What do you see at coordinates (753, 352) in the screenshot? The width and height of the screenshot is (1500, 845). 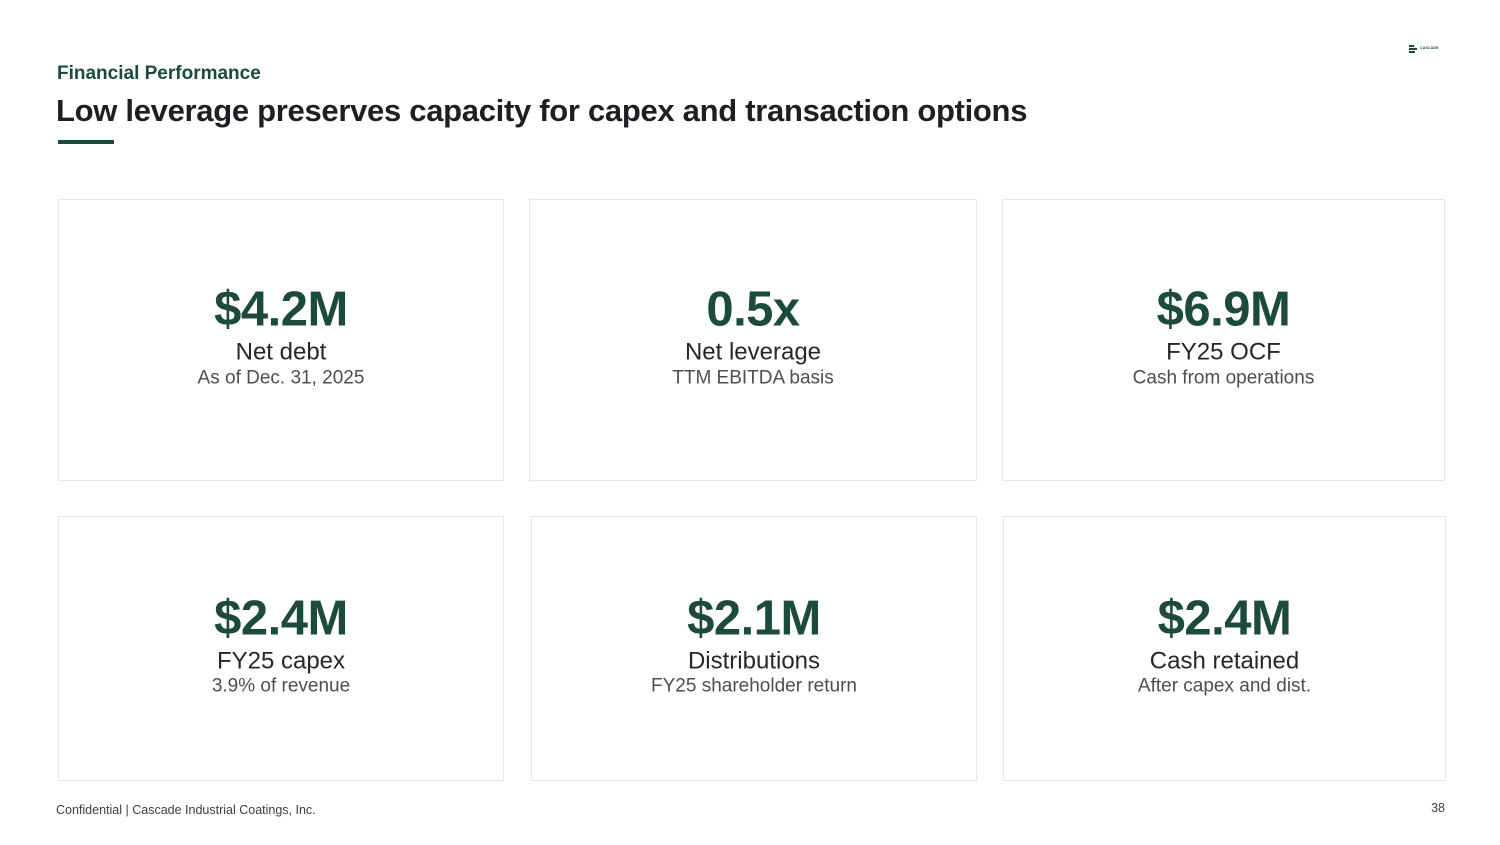 I see `metric-label: Net leverage` at bounding box center [753, 352].